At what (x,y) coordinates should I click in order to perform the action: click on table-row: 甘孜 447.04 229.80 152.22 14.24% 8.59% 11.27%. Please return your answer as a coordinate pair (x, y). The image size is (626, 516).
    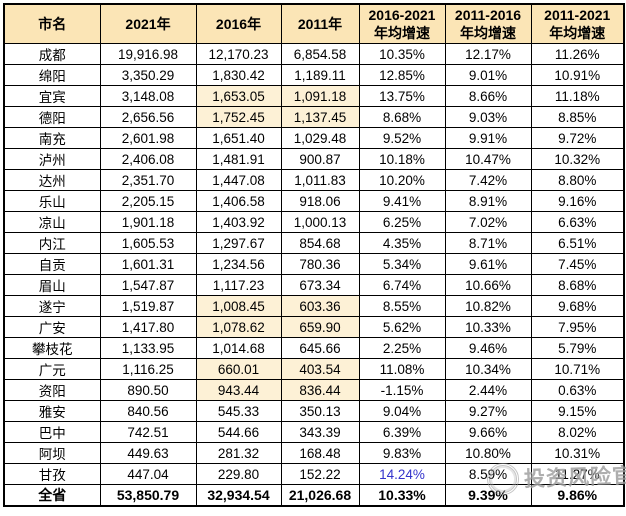
    Looking at the image, I should click on (314, 474).